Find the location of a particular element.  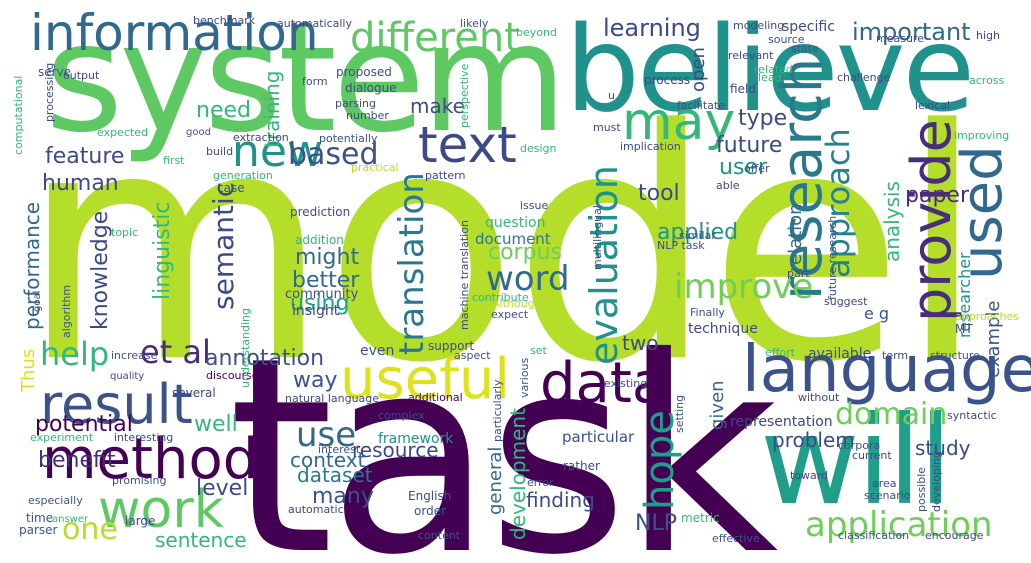

word-algorithm: algorithm is located at coordinates (66, 311).